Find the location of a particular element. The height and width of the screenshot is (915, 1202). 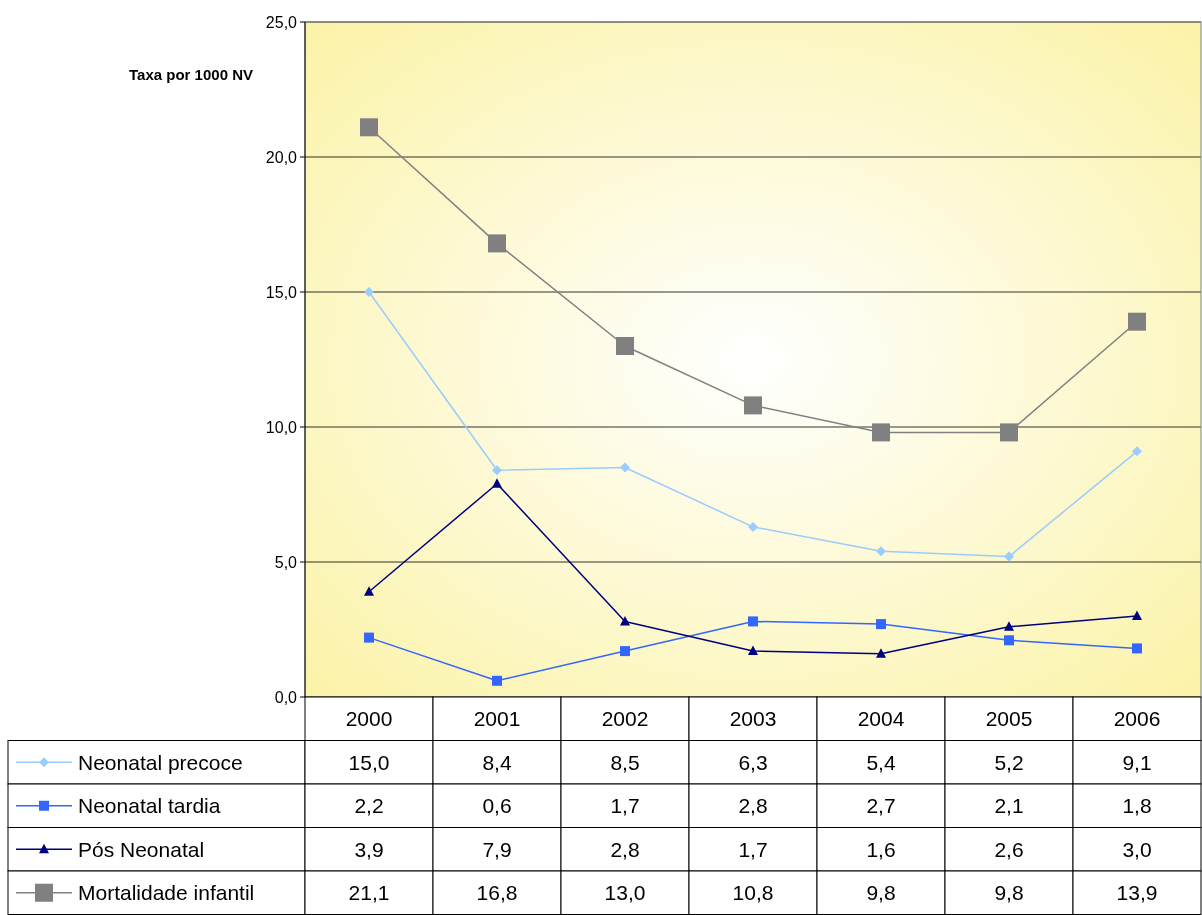

data-label: 6,3 is located at coordinates (753, 762).